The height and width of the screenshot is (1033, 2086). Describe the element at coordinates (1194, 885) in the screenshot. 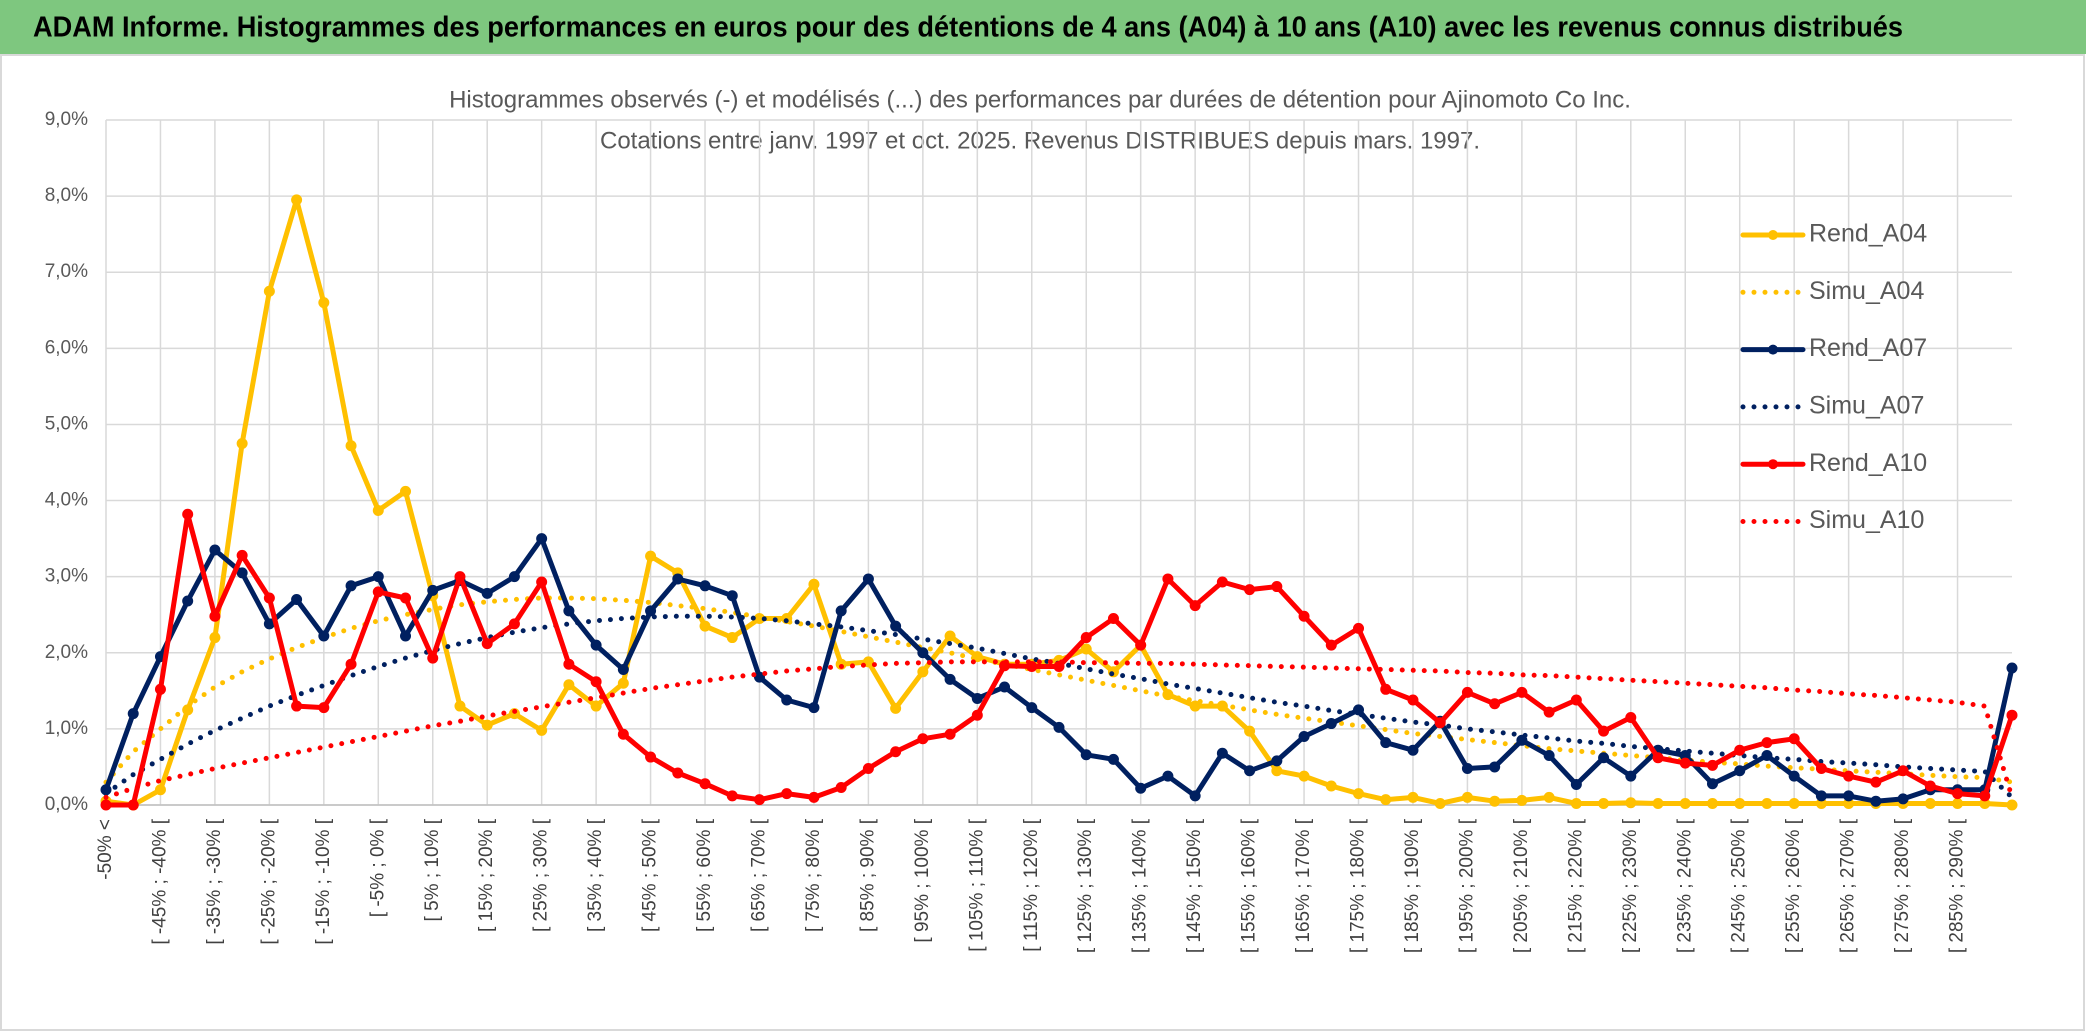

I see `x-tick-label: [ 145% ; 150% [` at that location.